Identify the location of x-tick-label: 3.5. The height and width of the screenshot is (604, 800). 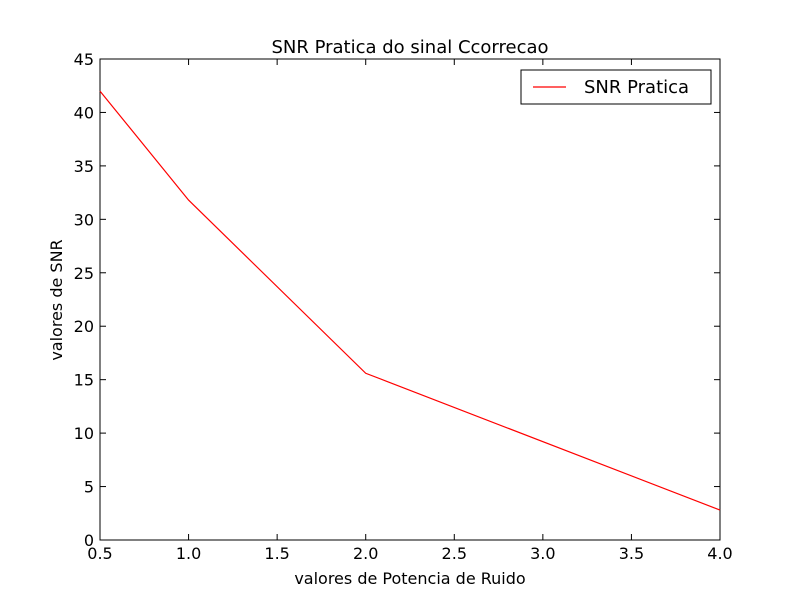
(631, 553).